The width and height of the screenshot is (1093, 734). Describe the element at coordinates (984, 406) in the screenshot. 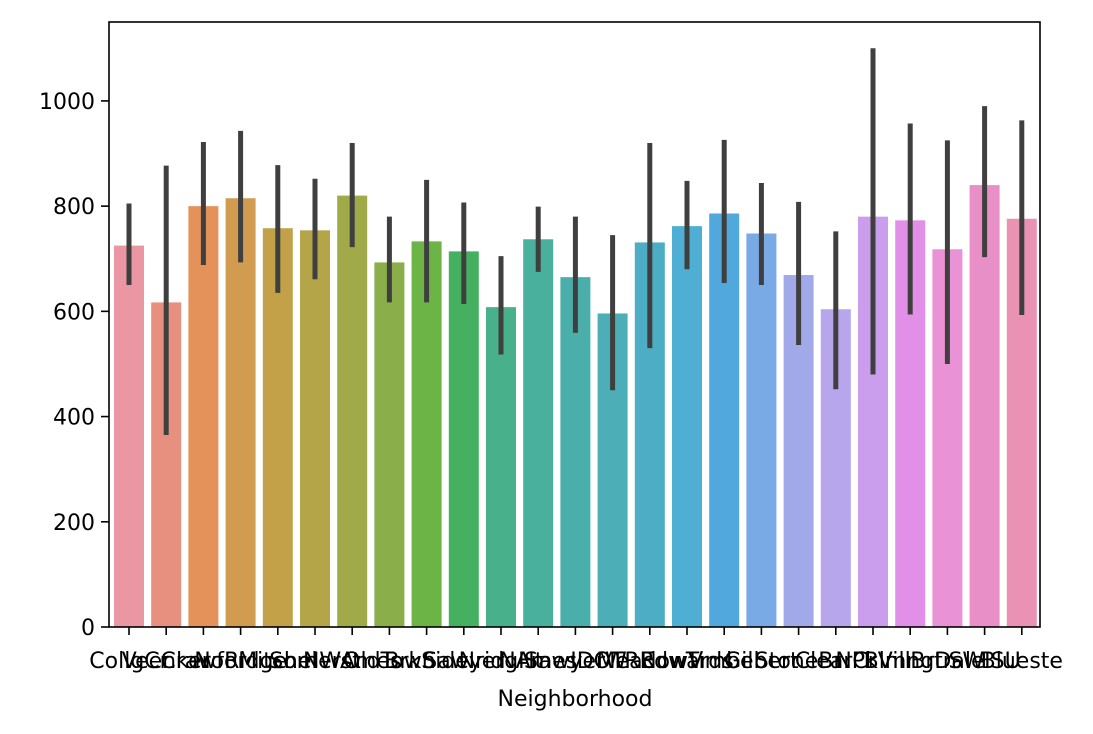

I see `bar-SWISU` at that location.